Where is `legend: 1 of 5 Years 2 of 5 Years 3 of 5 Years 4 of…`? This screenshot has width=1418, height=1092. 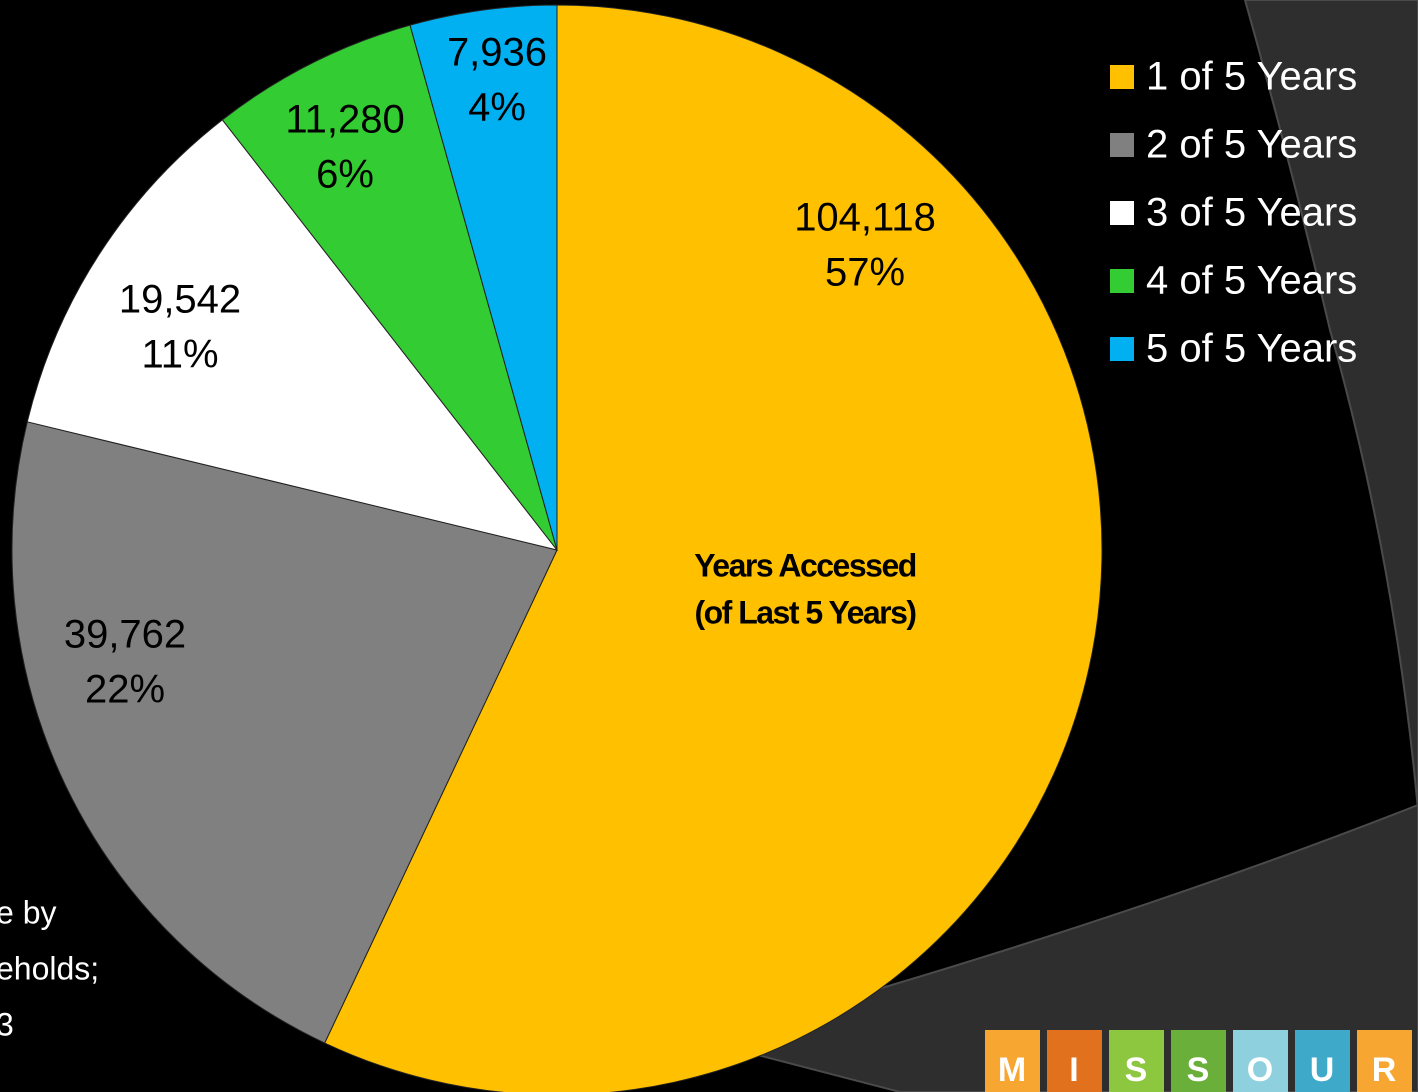
legend: 1 of 5 Years 2 of 5 Years 3 of 5 Years 4 of… is located at coordinates (1233, 213).